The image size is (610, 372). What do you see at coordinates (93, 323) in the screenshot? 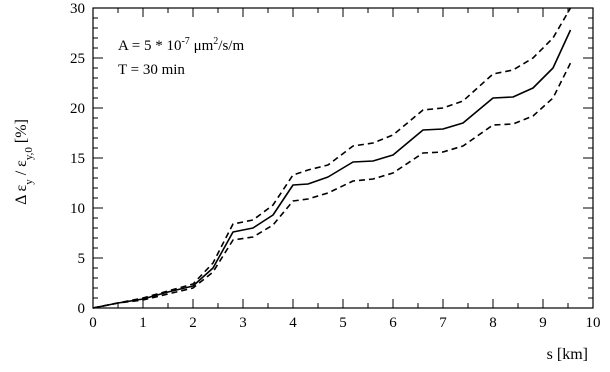
I see `x-tick-label: 0` at bounding box center [93, 323].